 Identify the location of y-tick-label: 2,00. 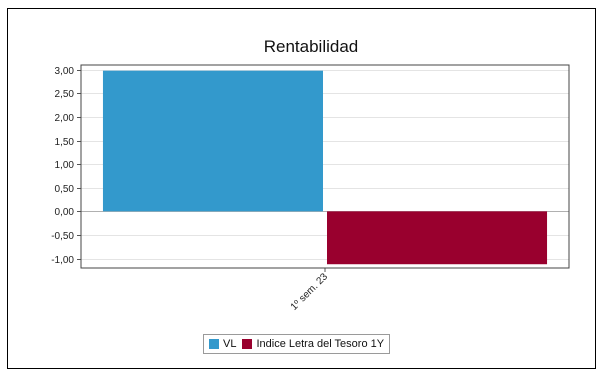
(65, 118).